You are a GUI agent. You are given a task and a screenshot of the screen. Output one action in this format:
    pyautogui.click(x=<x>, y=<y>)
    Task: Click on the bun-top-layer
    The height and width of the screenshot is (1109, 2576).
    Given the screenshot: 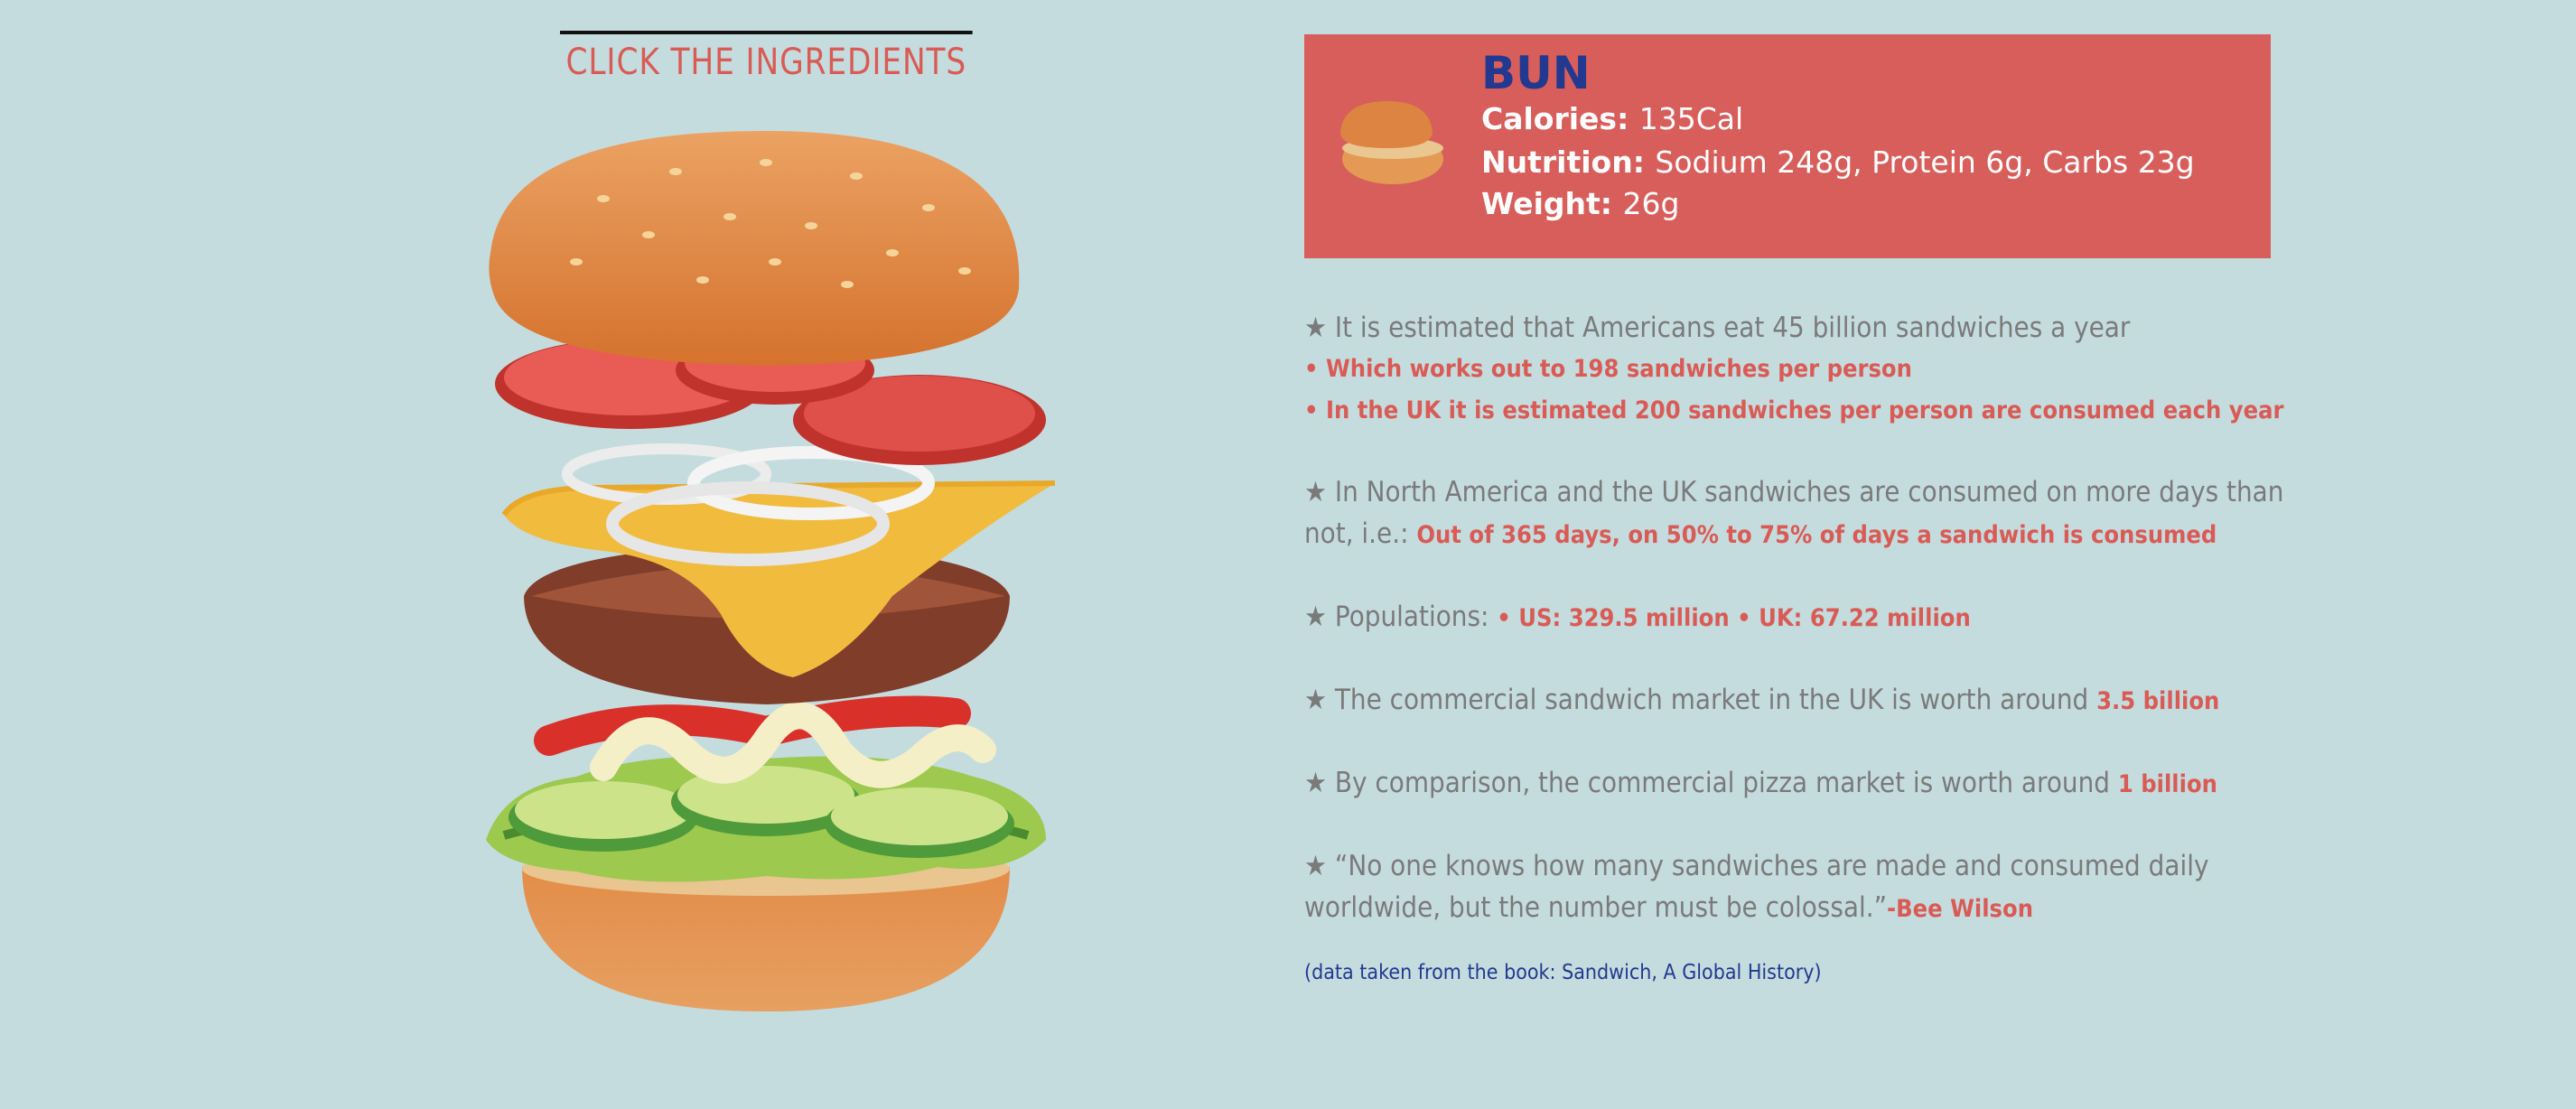 What is the action you would take?
    pyautogui.click(x=754, y=248)
    